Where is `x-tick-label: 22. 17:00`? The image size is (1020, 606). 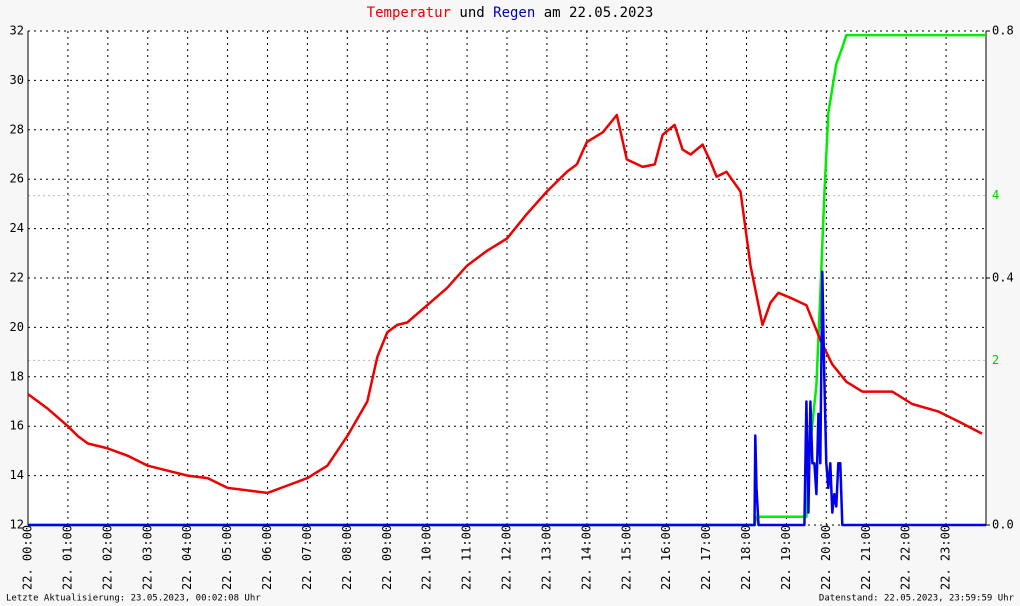
x-tick-label: 22. 17:00 is located at coordinates (706, 557).